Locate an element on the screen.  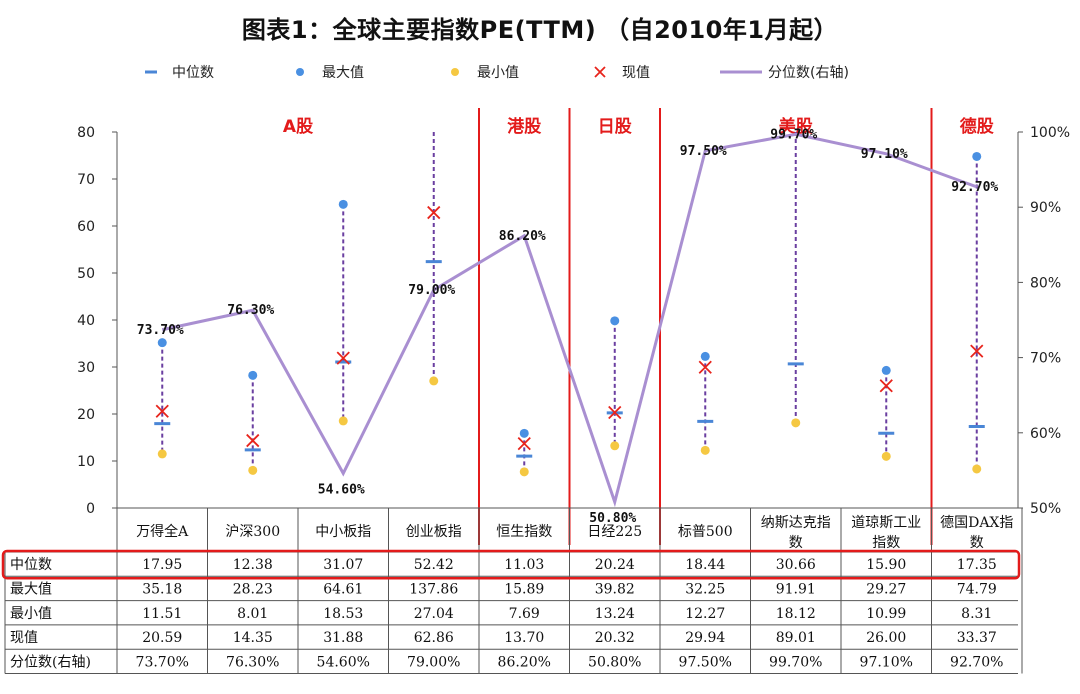
table-cell: 18.53 is located at coordinates (343, 614).